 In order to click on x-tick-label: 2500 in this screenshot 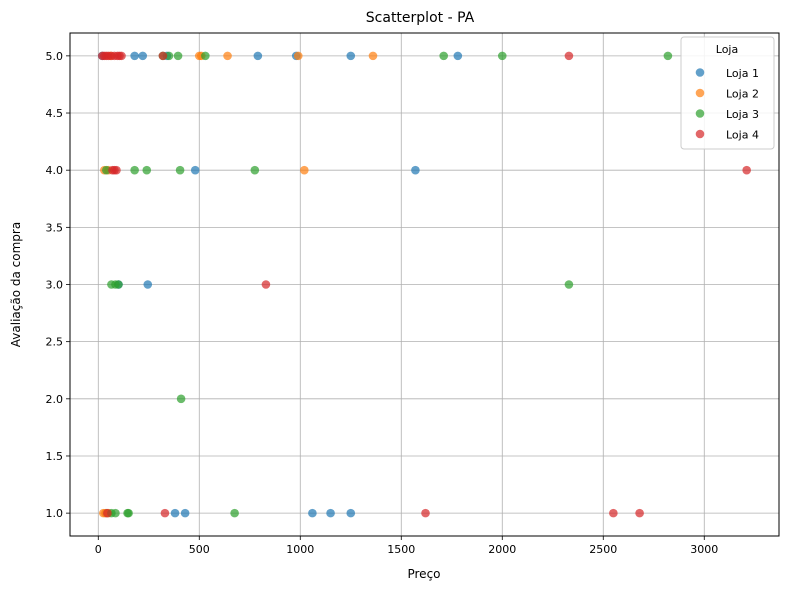, I will do `click(603, 549)`.